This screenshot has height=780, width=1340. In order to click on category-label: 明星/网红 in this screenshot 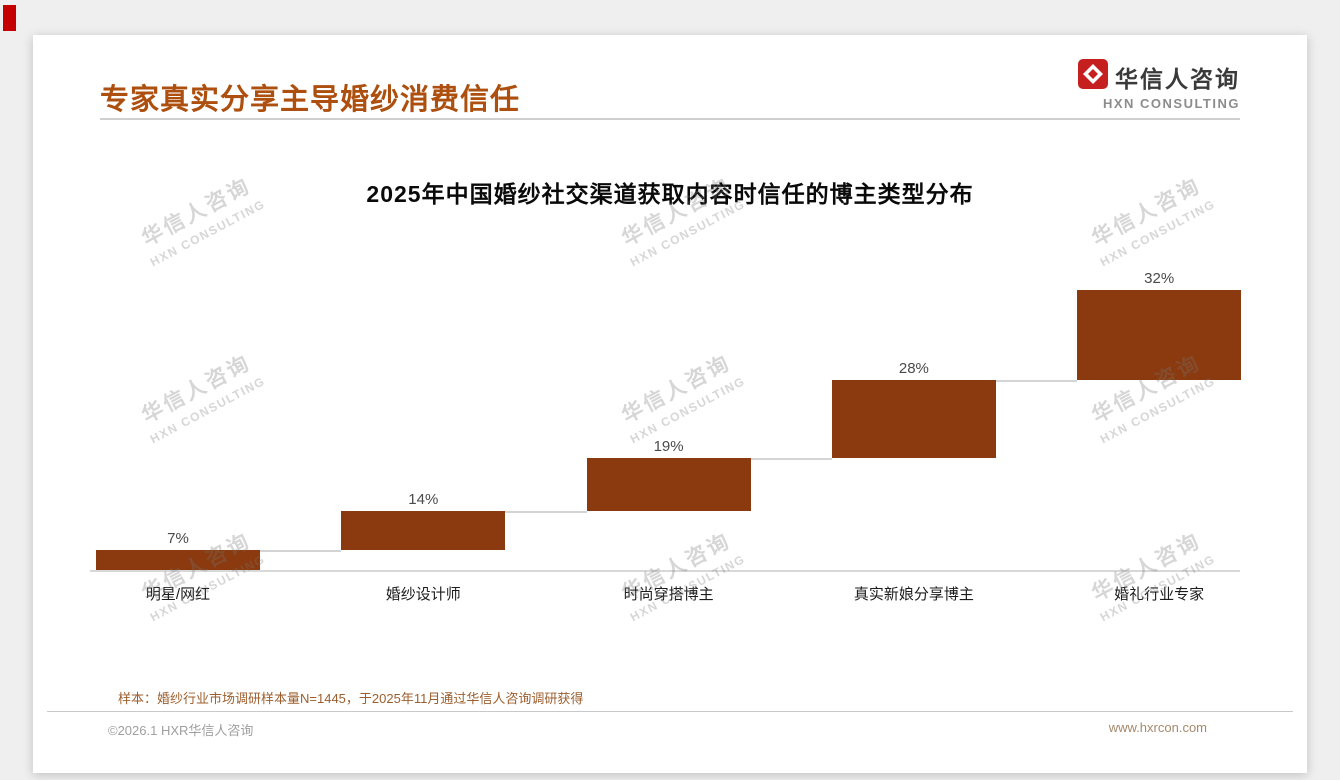, I will do `click(178, 594)`.